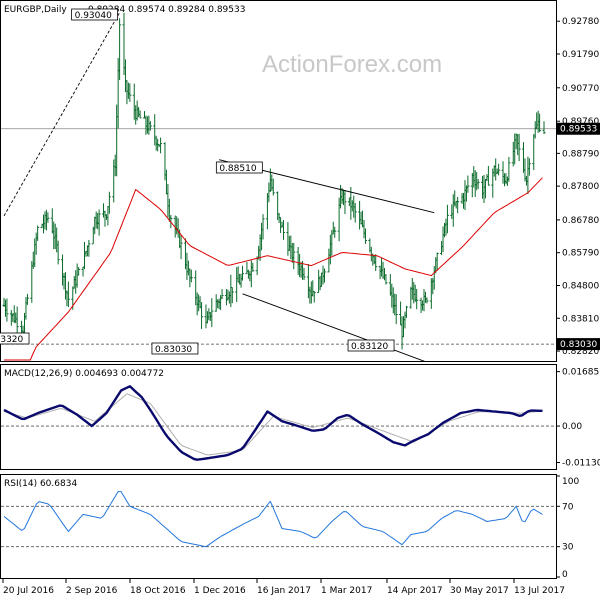 This screenshot has width=600, height=600. What do you see at coordinates (35, 10) in the screenshot?
I see `price-title: EURGBP,Daily` at bounding box center [35, 10].